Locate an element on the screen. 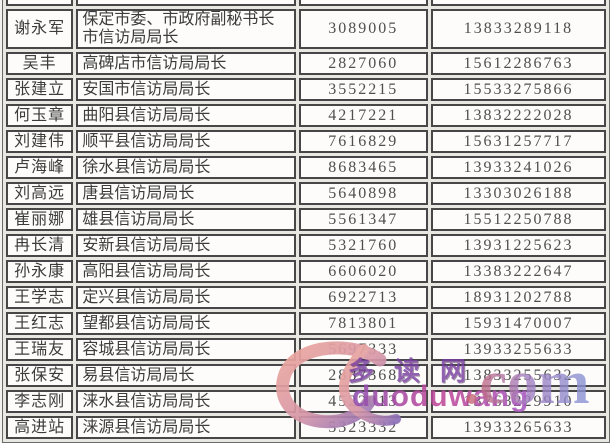 This screenshot has height=443, width=610. name-cell: 吴丰 is located at coordinates (40, 63).